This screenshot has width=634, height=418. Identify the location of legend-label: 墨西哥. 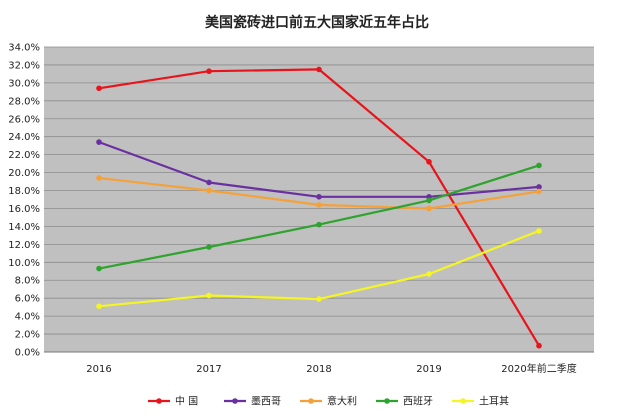
(266, 402).